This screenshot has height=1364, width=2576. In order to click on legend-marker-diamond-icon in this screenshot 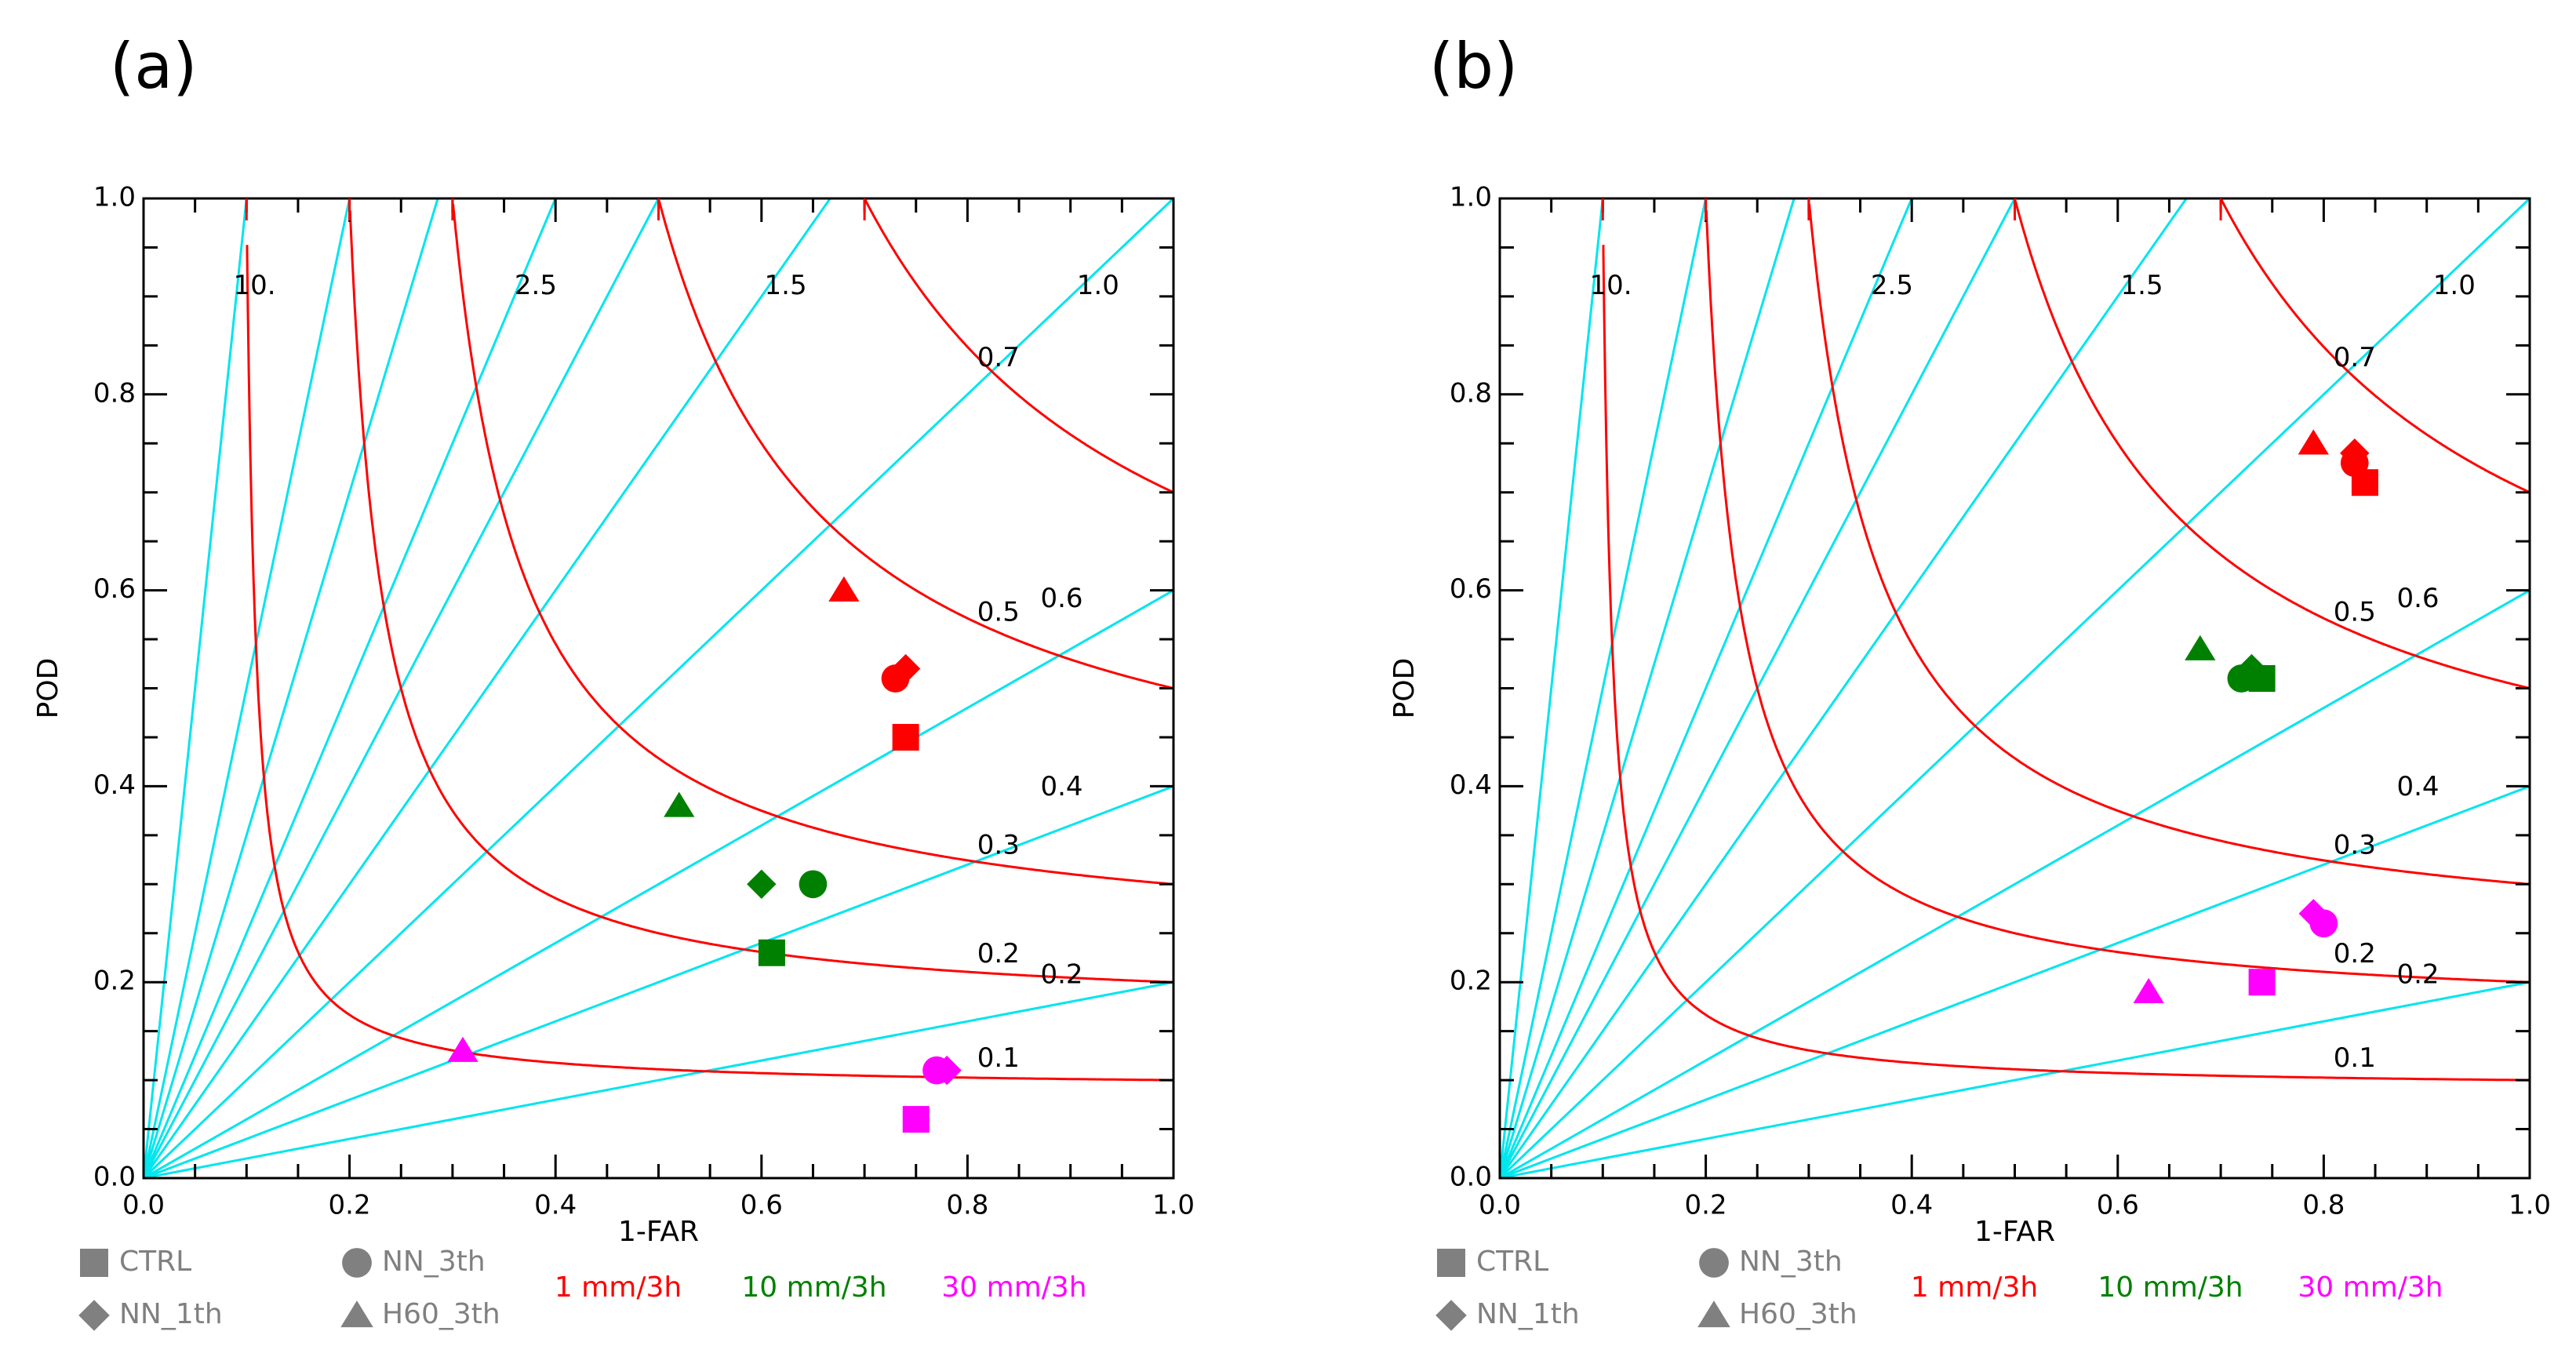, I will do `click(1451, 1315)`.